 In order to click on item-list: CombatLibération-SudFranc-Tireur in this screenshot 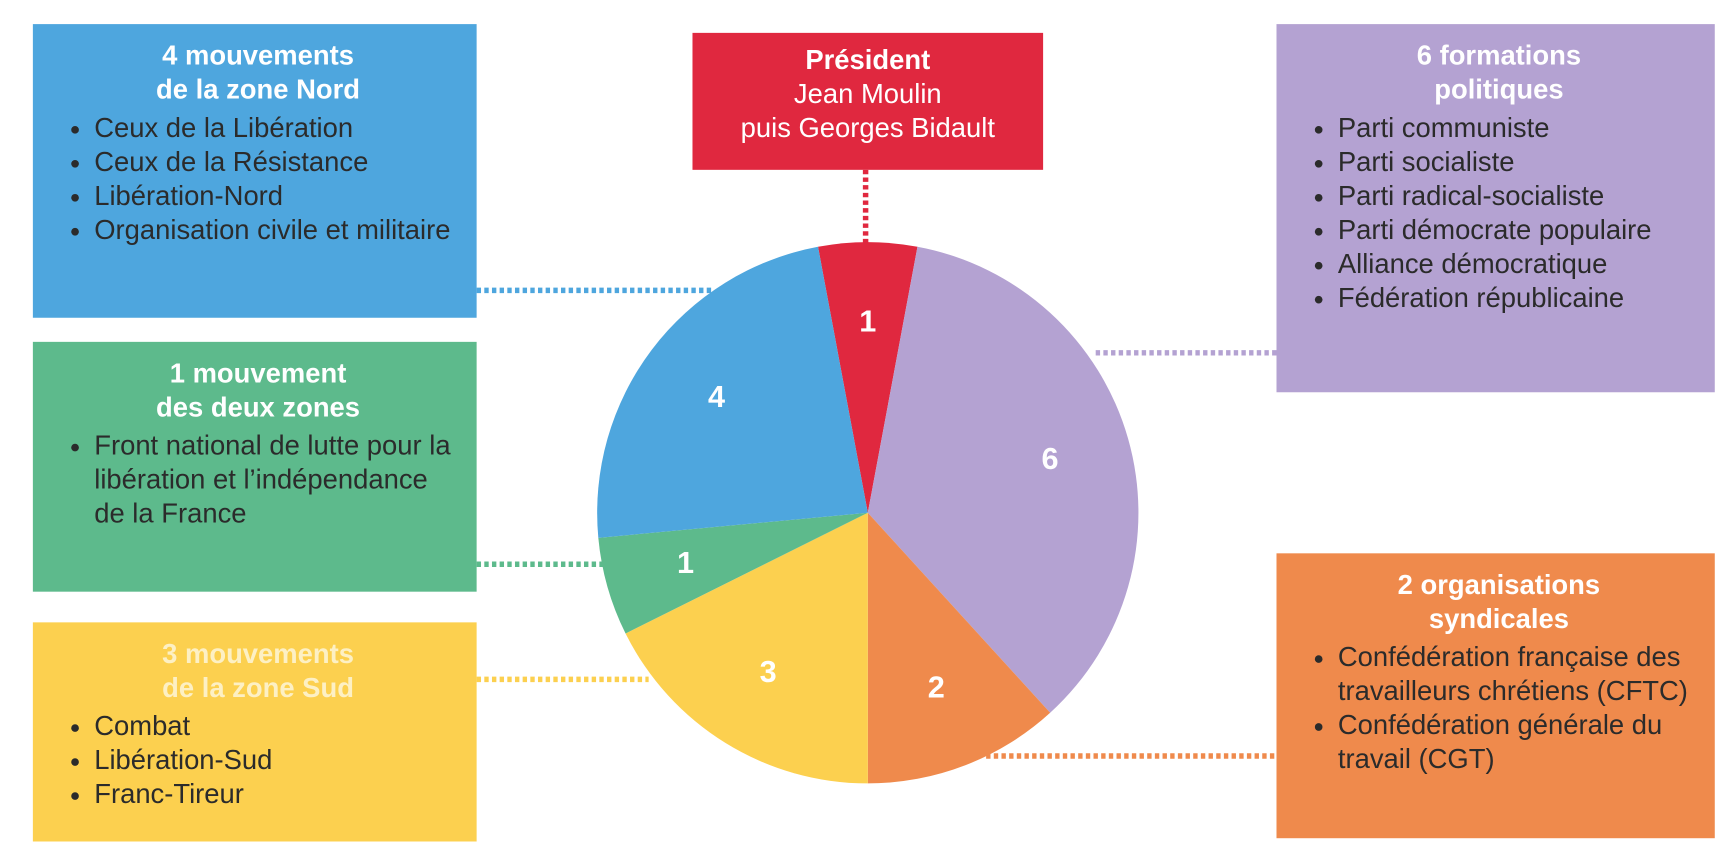, I will do `click(258, 761)`.